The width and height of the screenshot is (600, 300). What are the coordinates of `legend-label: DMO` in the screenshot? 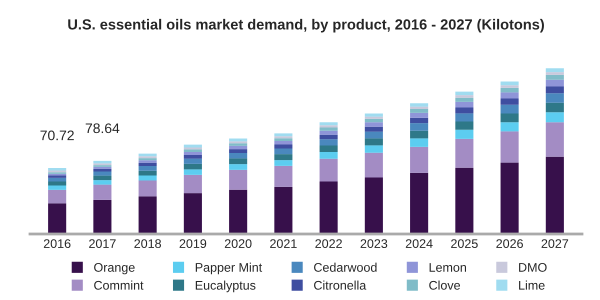 It's located at (533, 267).